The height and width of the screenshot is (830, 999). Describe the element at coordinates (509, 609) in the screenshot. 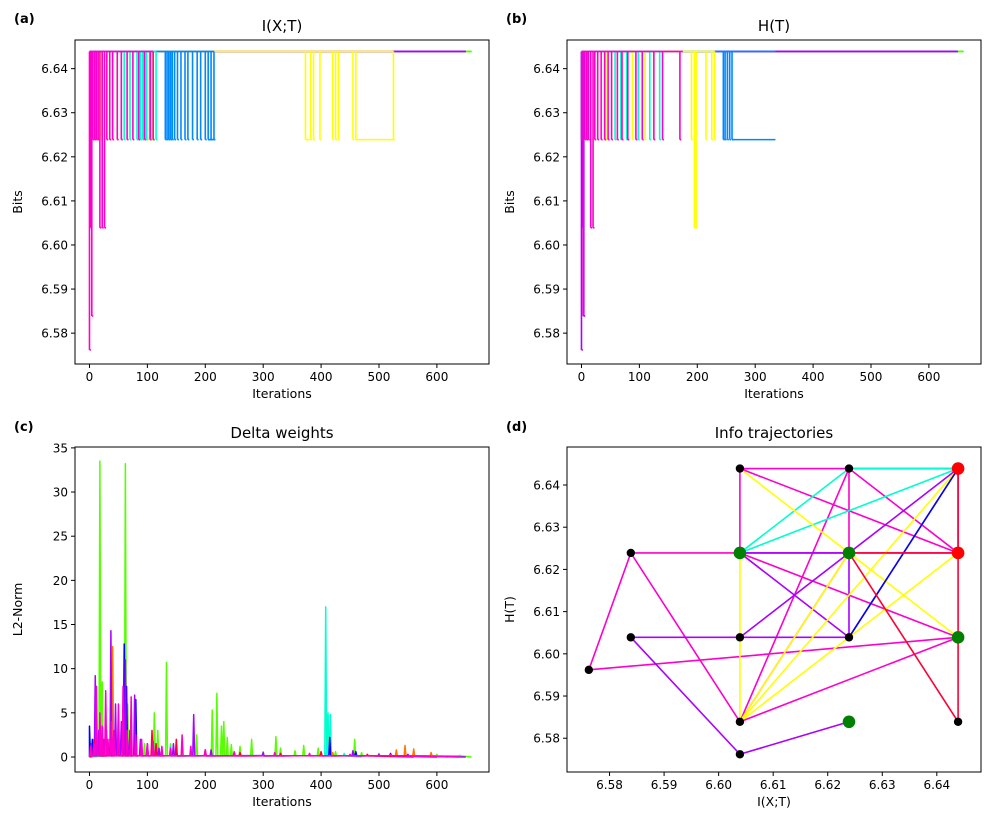

I see `panel-d-ylabel: H(T)` at that location.